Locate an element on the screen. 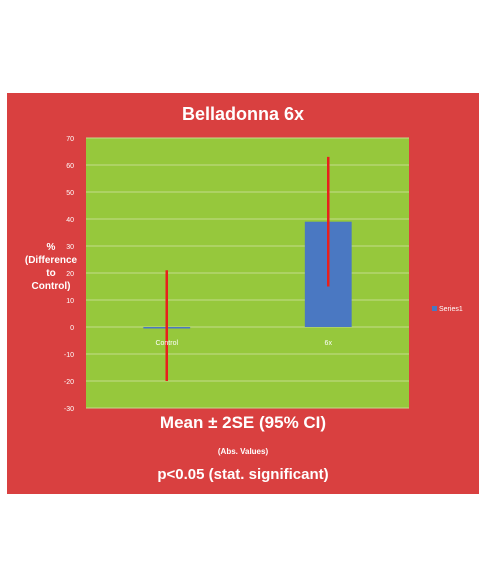 This screenshot has width=486, height=587. category-label: 6x is located at coordinates (329, 343).